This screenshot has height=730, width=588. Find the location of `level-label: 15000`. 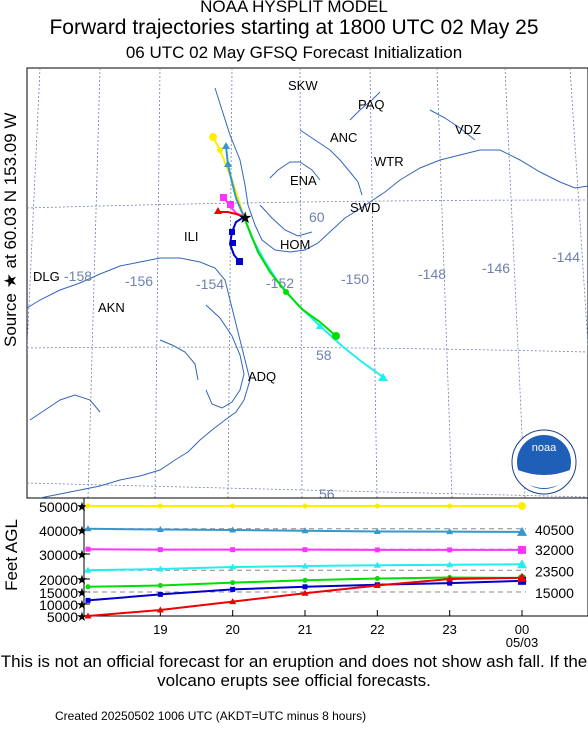

level-label: 15000 is located at coordinates (554, 593).